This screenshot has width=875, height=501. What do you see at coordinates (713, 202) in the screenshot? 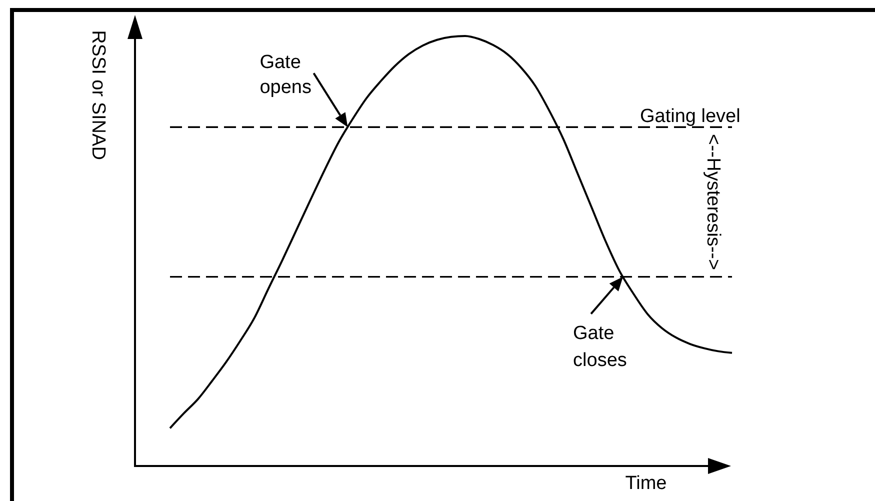
I see `annotation: <--Hysteresis-->` at bounding box center [713, 202].